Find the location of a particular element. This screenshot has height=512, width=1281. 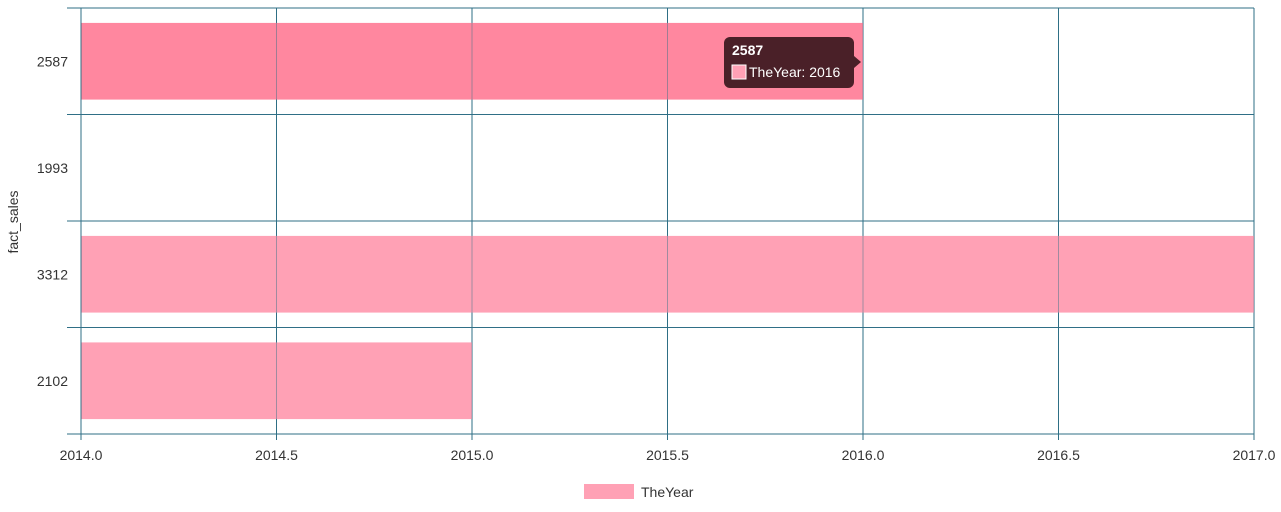

y-tick-label: 3312 is located at coordinates (52, 274).